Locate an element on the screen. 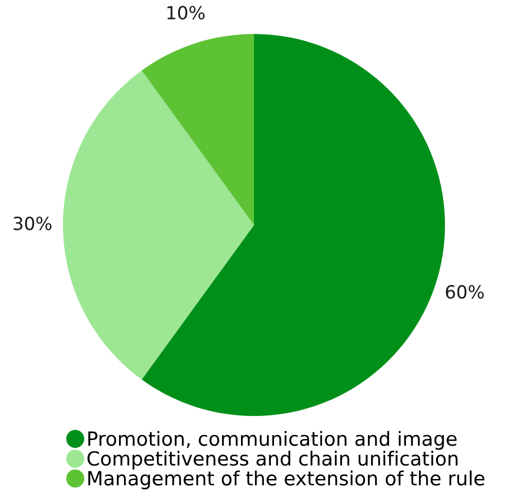  pie-slice is located at coordinates (198, 129).